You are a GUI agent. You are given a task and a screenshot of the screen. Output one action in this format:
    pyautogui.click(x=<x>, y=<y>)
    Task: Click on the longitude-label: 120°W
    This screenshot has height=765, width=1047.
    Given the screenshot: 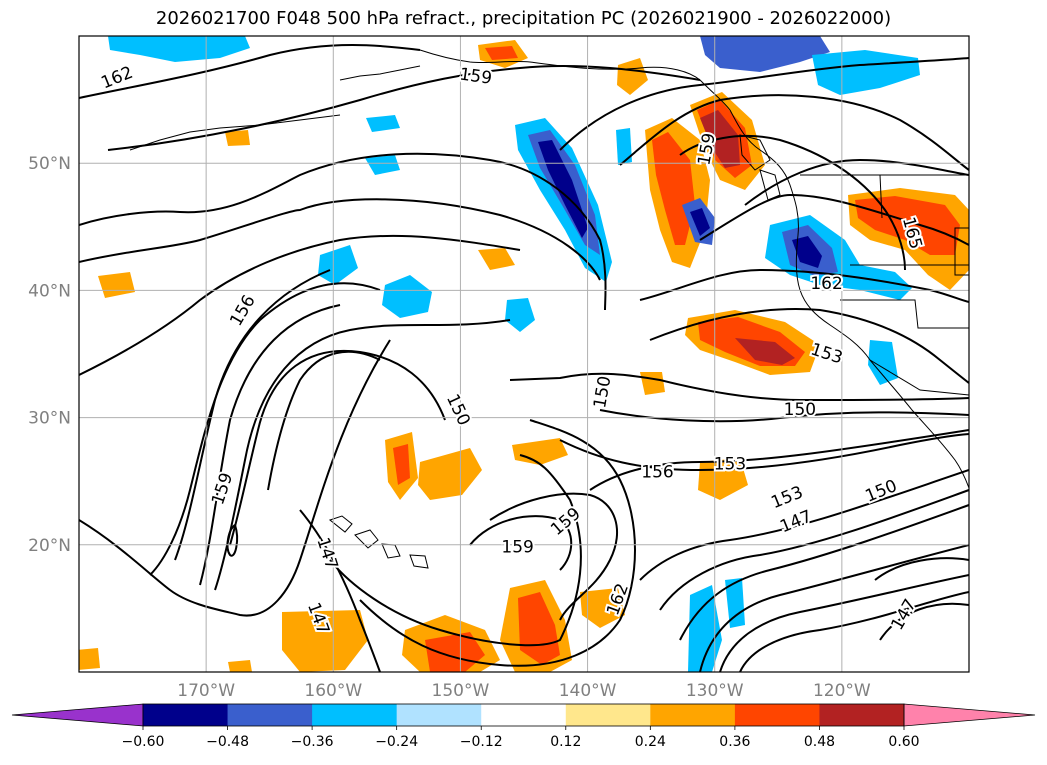 What is the action you would take?
    pyautogui.click(x=842, y=691)
    